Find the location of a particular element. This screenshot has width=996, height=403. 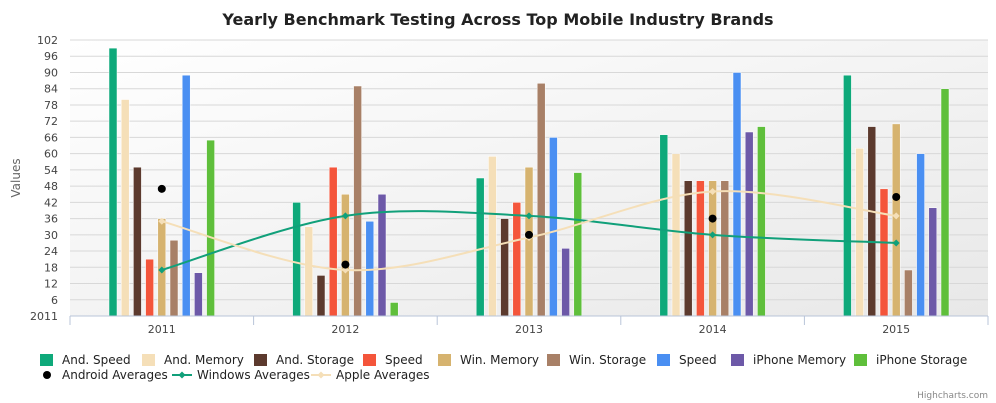

y-axis-ticks: 2011 6 12 18 24 30 36 42 48 54 60 66 72 78 84 90 96 102 is located at coordinates (44, 178).